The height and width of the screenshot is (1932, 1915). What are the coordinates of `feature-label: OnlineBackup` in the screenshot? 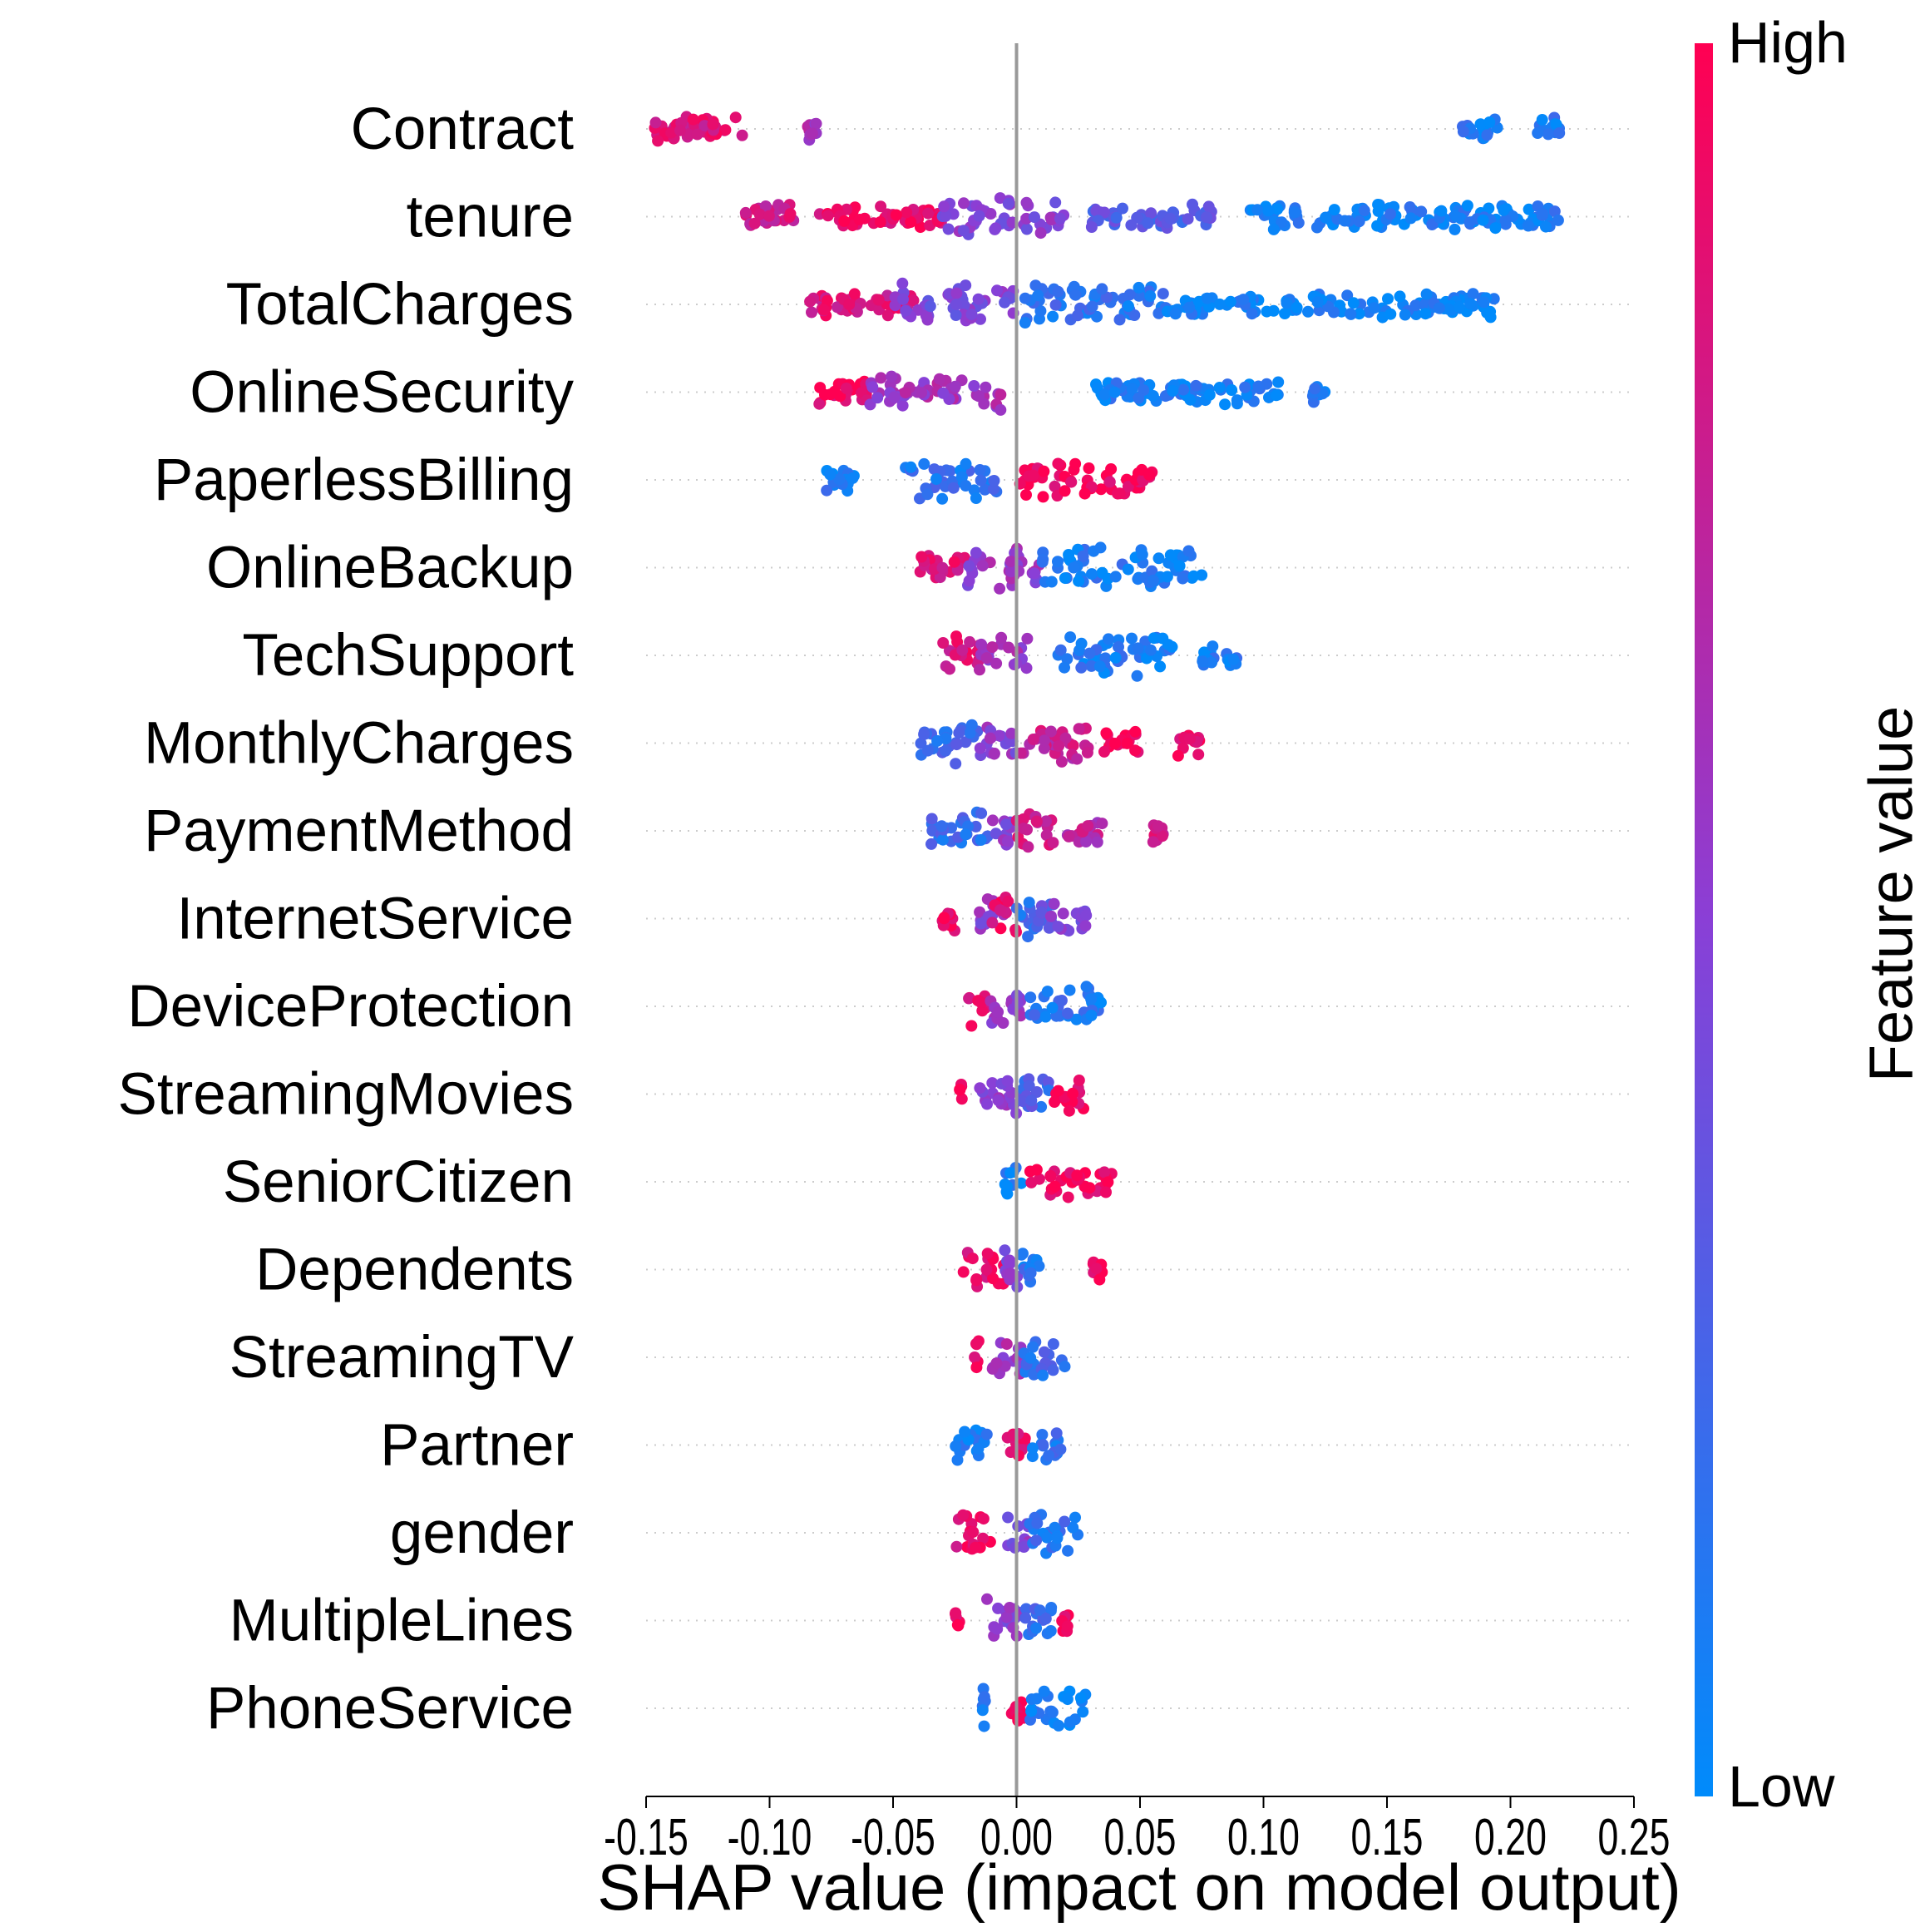 It's located at (390, 568).